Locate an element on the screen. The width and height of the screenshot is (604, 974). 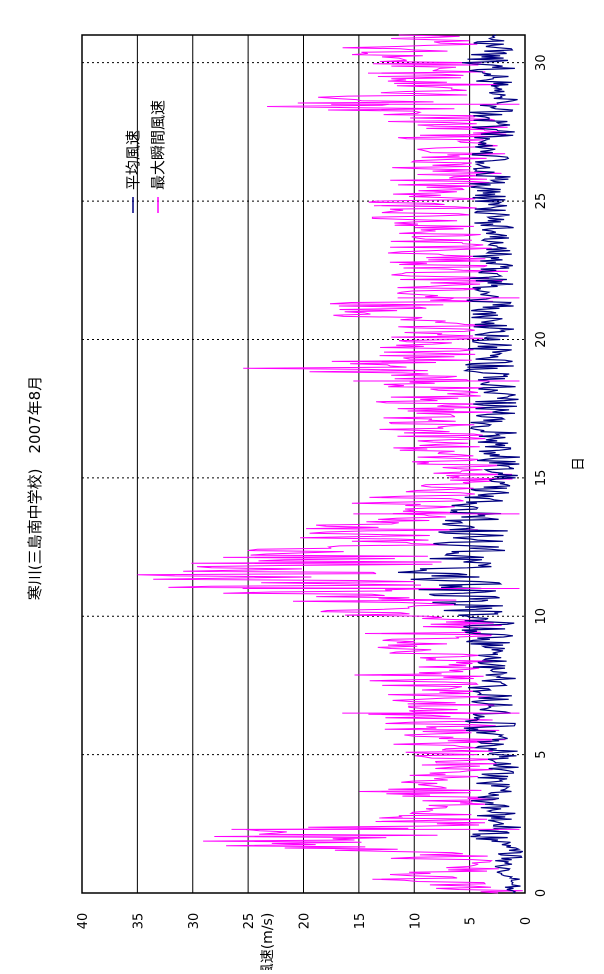
x-tick-label: 30 is located at coordinates (541, 62).